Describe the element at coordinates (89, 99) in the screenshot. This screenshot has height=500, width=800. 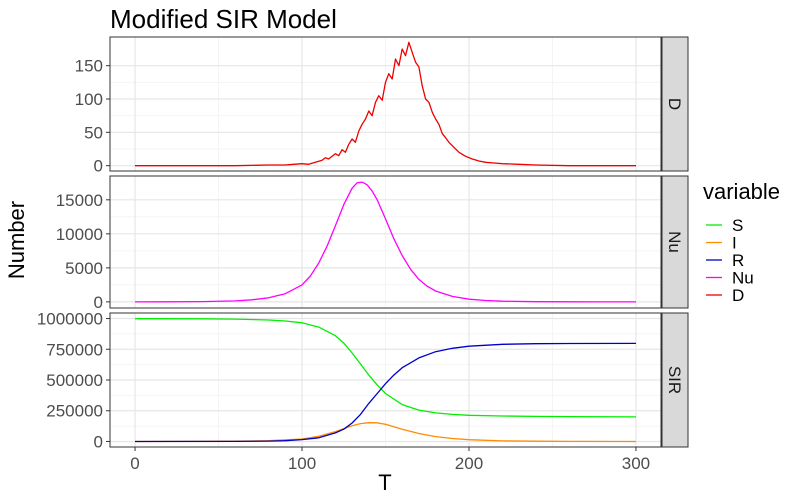
I see `y-tick-label: 100` at that location.